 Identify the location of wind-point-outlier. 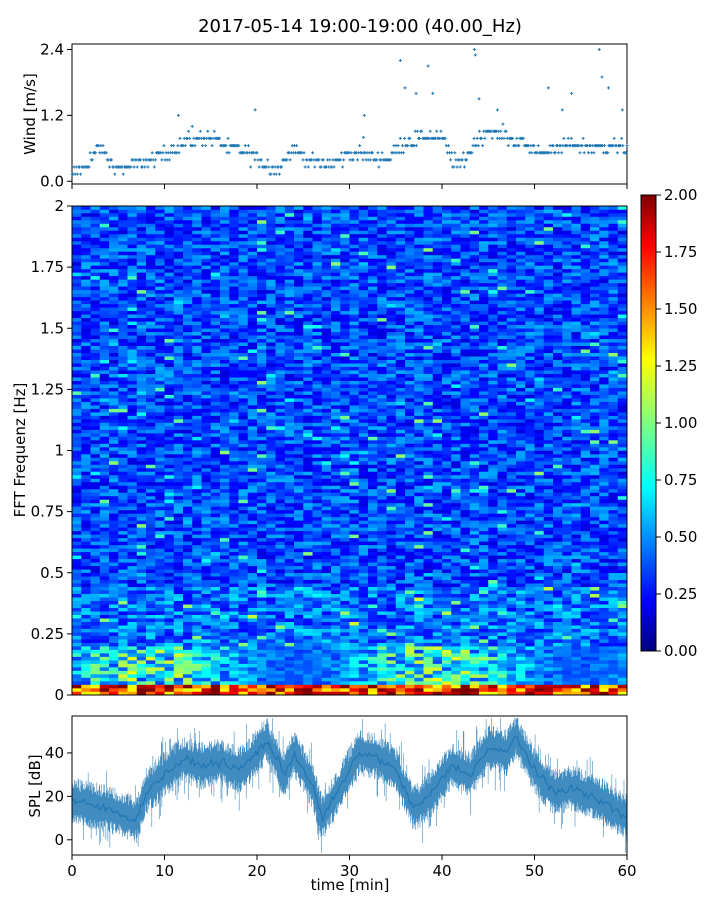
(622, 110).